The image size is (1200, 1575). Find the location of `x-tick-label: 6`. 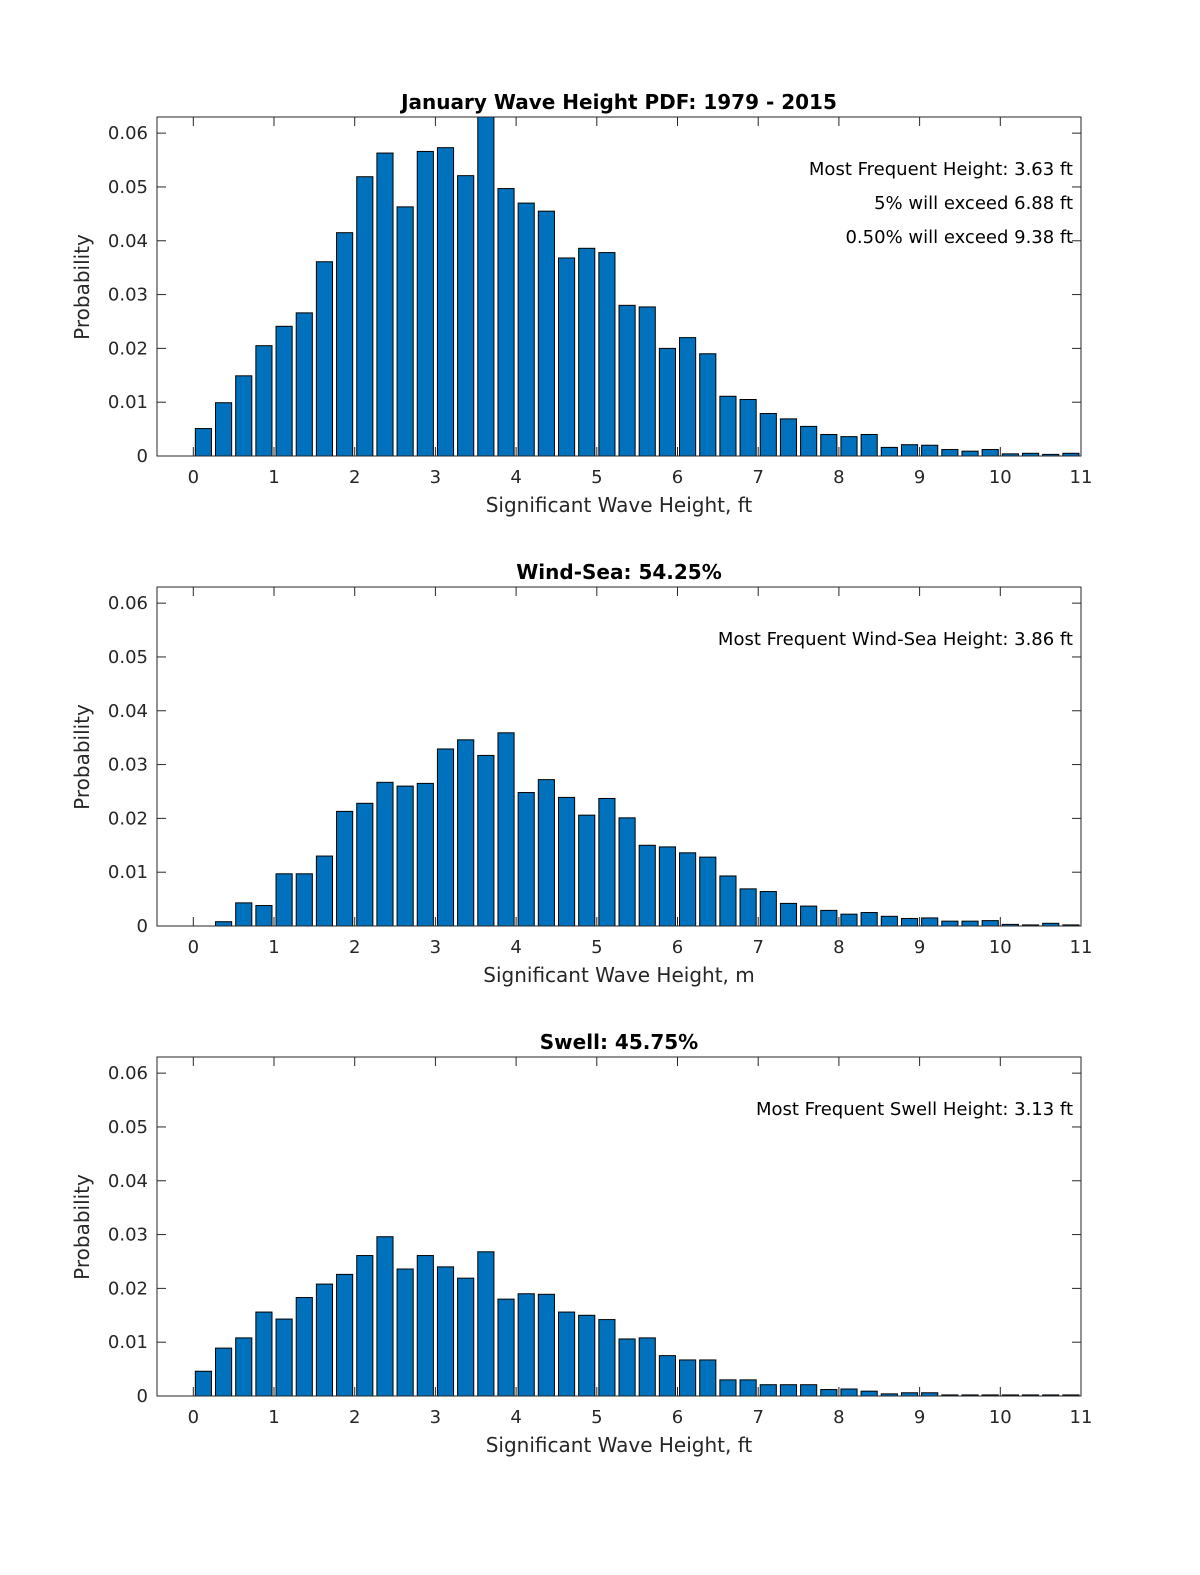

x-tick-label: 6 is located at coordinates (677, 1417).